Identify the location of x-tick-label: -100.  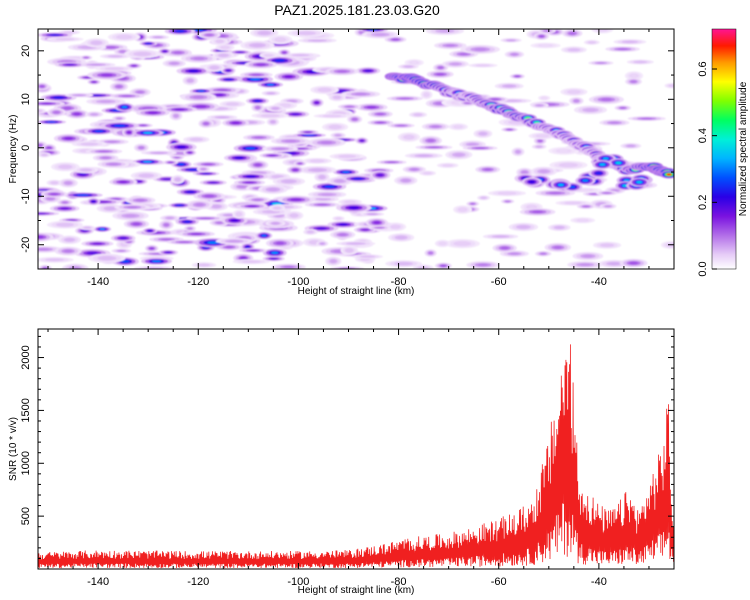
(298, 282).